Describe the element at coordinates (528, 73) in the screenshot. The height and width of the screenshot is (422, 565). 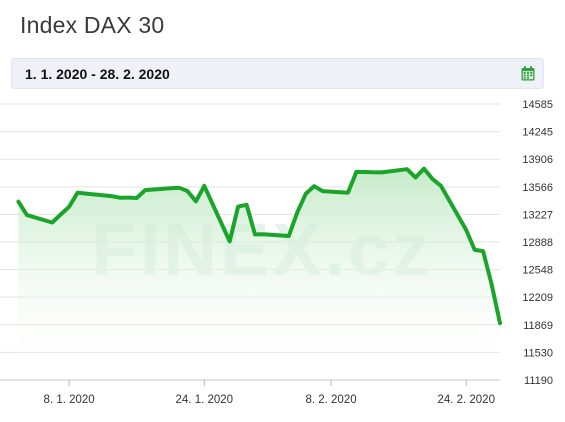
I see `calendar-icon` at that location.